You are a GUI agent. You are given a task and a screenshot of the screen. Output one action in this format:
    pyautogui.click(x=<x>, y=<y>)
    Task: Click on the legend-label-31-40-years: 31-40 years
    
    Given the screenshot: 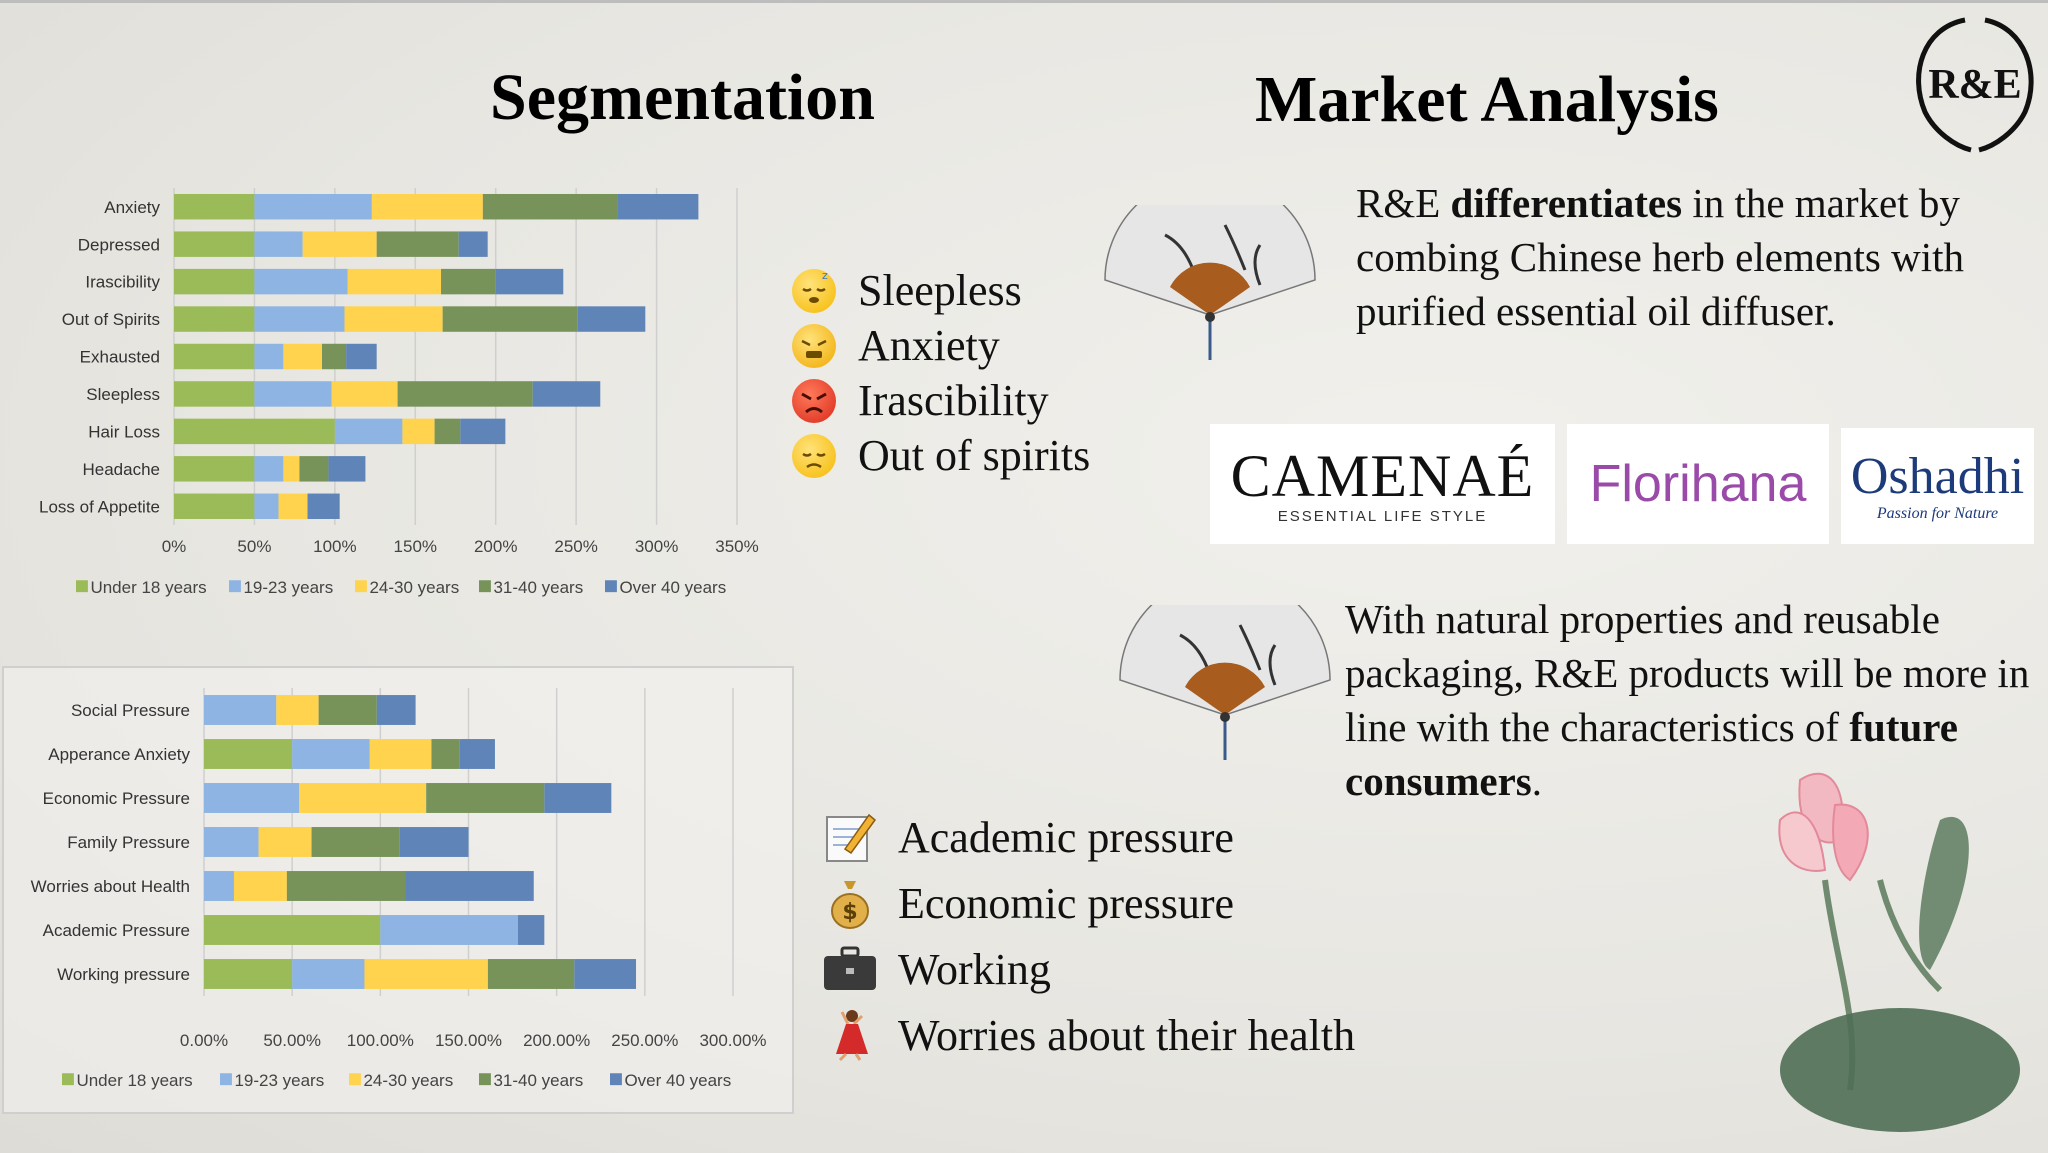 What is the action you would take?
    pyautogui.click(x=538, y=587)
    